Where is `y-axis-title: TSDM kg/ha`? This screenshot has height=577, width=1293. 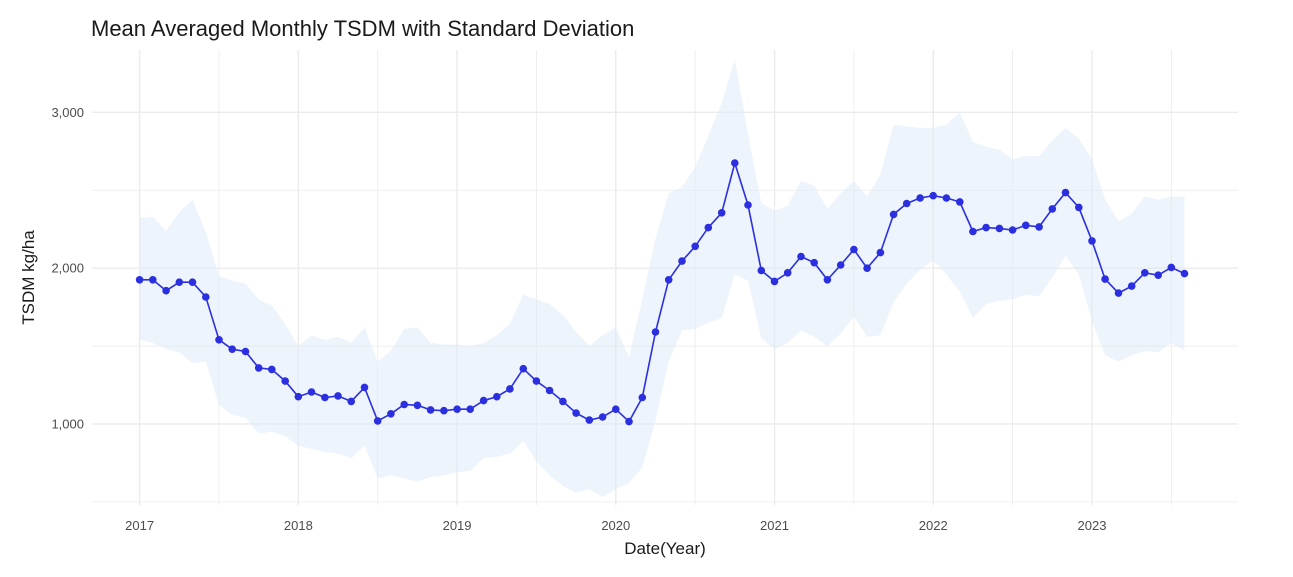
y-axis-title: TSDM kg/ha is located at coordinates (28, 277).